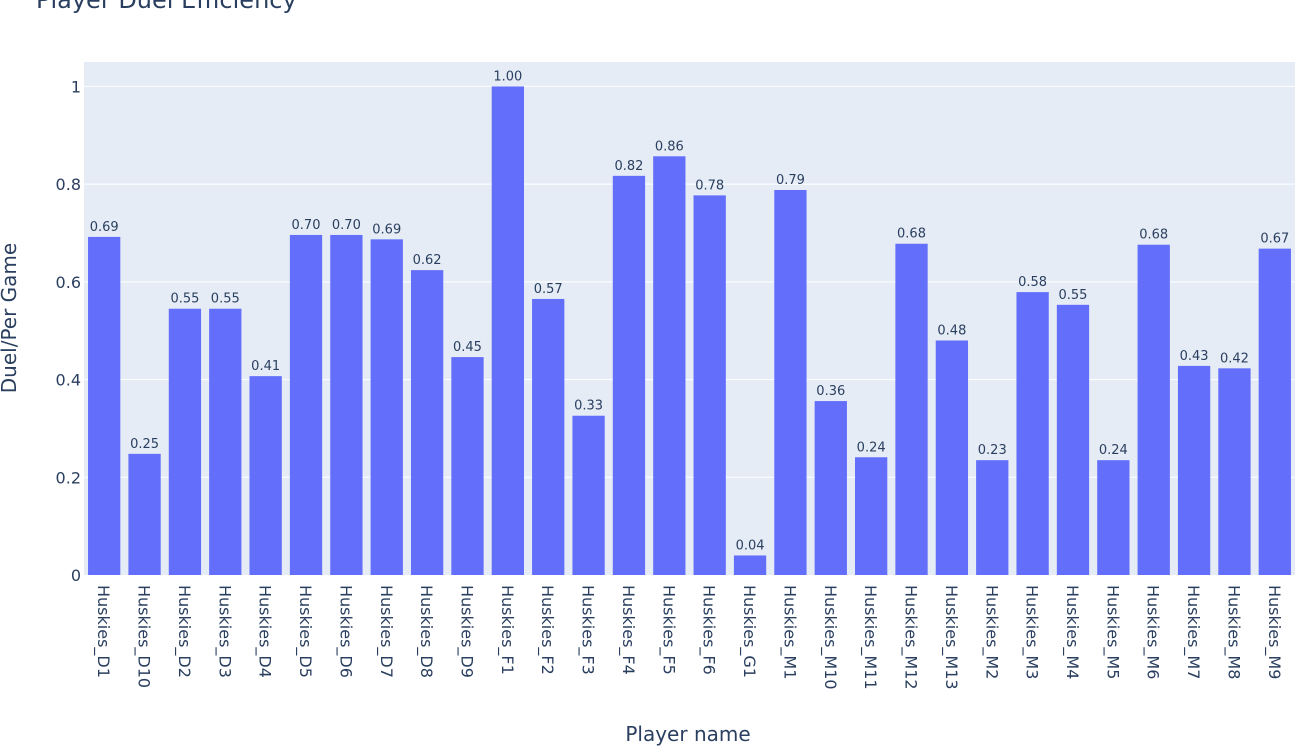 The width and height of the screenshot is (1302, 756). What do you see at coordinates (305, 631) in the screenshot?
I see `x-tick-label: Huskies_D5` at bounding box center [305, 631].